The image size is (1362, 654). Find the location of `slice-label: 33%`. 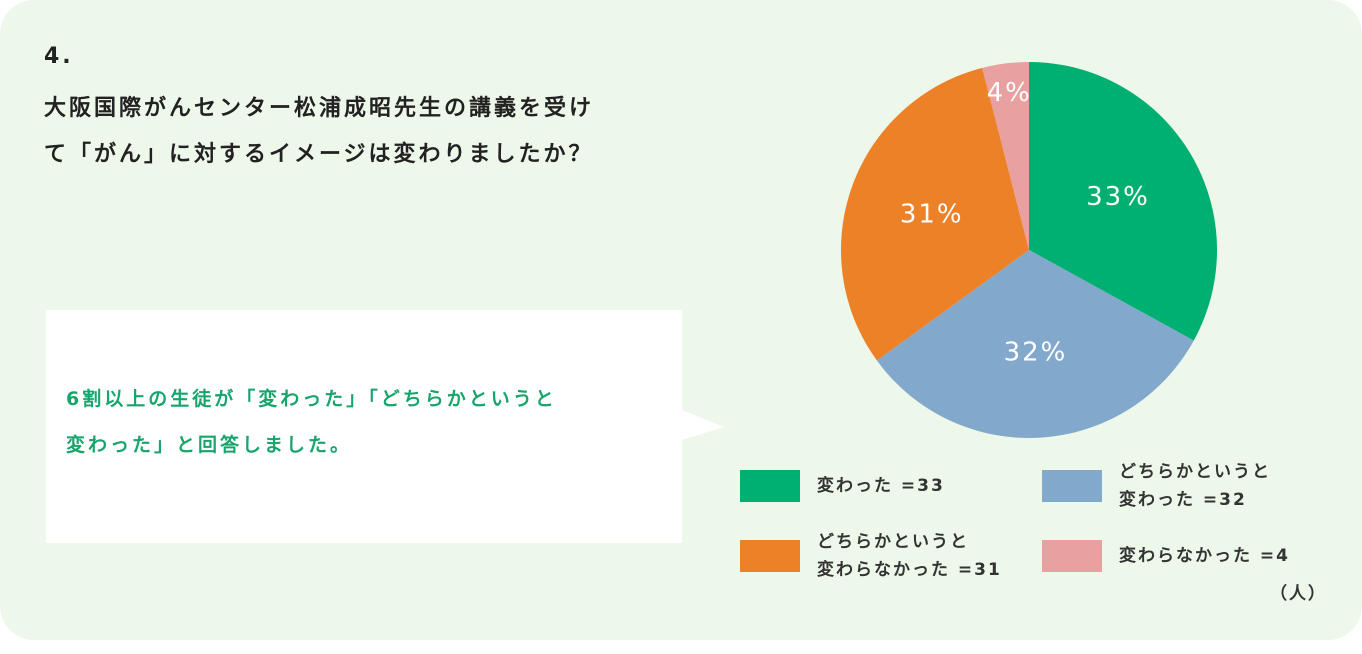

slice-label: 33% is located at coordinates (1118, 197).